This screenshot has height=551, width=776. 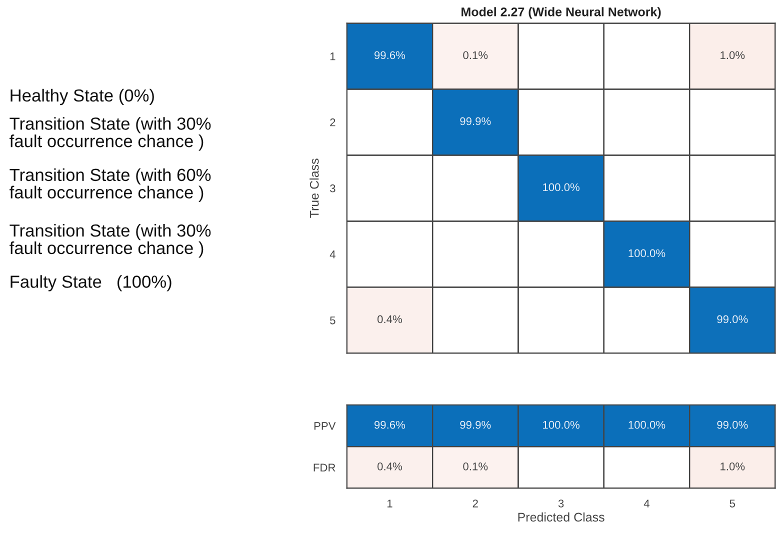 I want to click on chart-title: Model 2.27 (Wide Neural Network), so click(x=561, y=13).